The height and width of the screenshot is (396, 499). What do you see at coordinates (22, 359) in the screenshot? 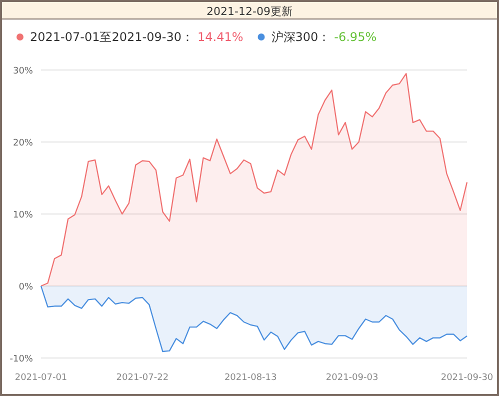
I see `y-tick-label: -10%` at bounding box center [22, 359].